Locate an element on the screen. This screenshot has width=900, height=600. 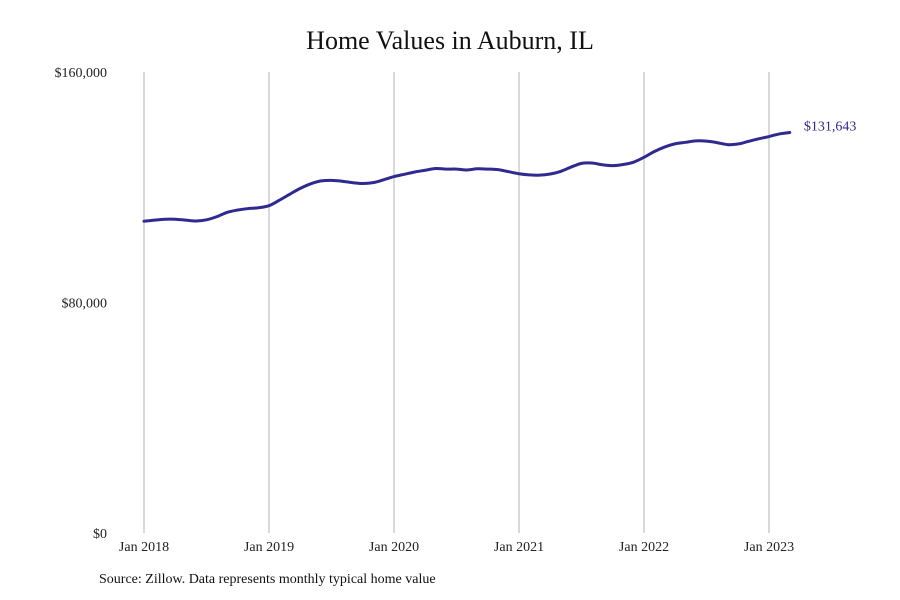
y-tick-label: $0 is located at coordinates (100, 534).